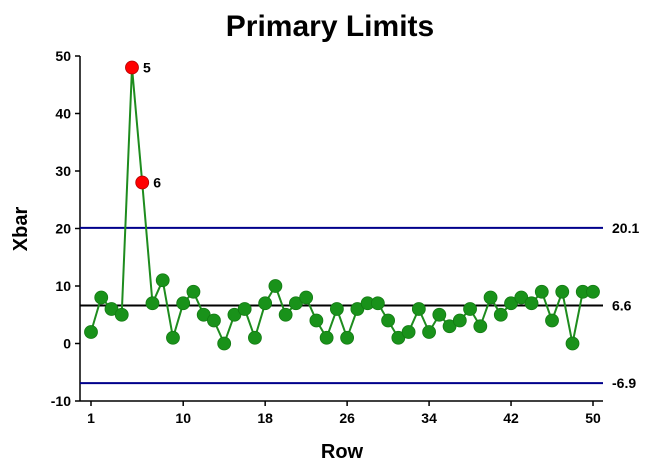  Describe the element at coordinates (511, 418) in the screenshot. I see `x-tick-label: 42` at that location.